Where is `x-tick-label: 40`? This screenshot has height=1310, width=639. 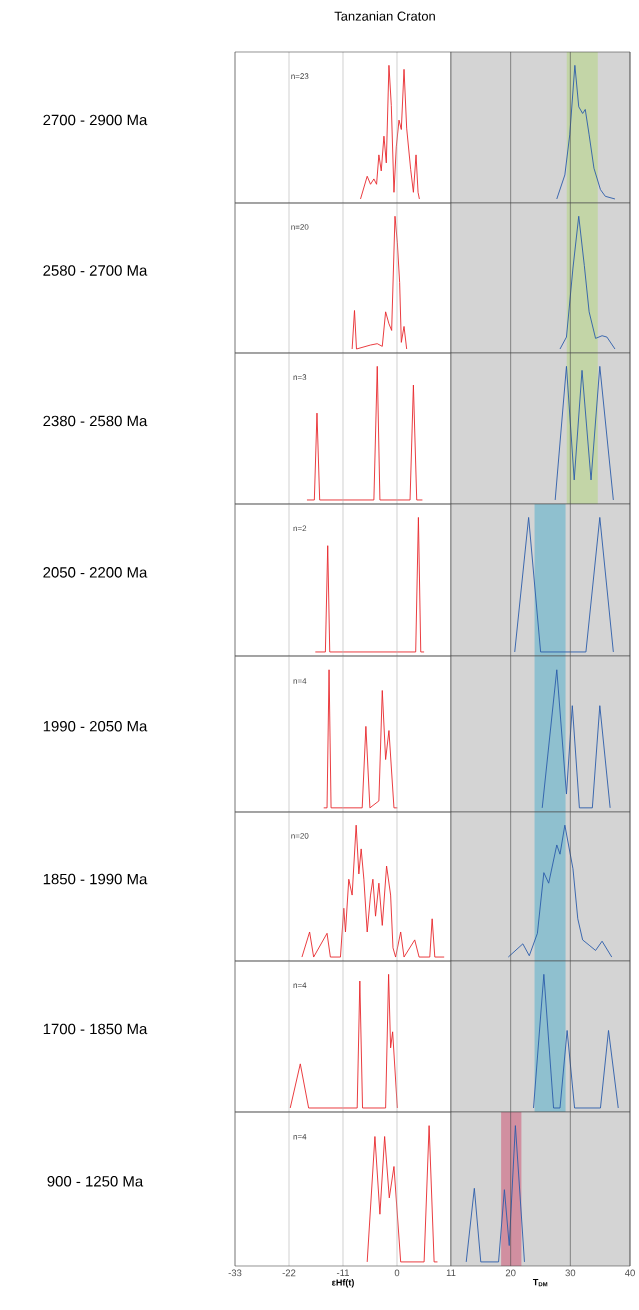
x-tick-label: 40 is located at coordinates (630, 1273).